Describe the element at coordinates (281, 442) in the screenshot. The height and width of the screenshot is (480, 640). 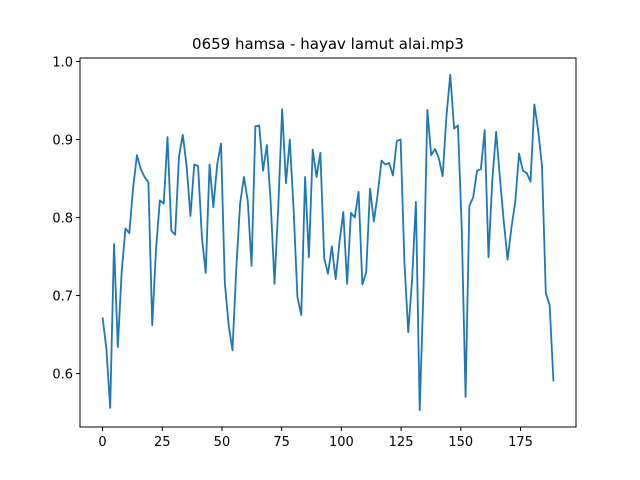
I see `x-tick-label: 75` at that location.